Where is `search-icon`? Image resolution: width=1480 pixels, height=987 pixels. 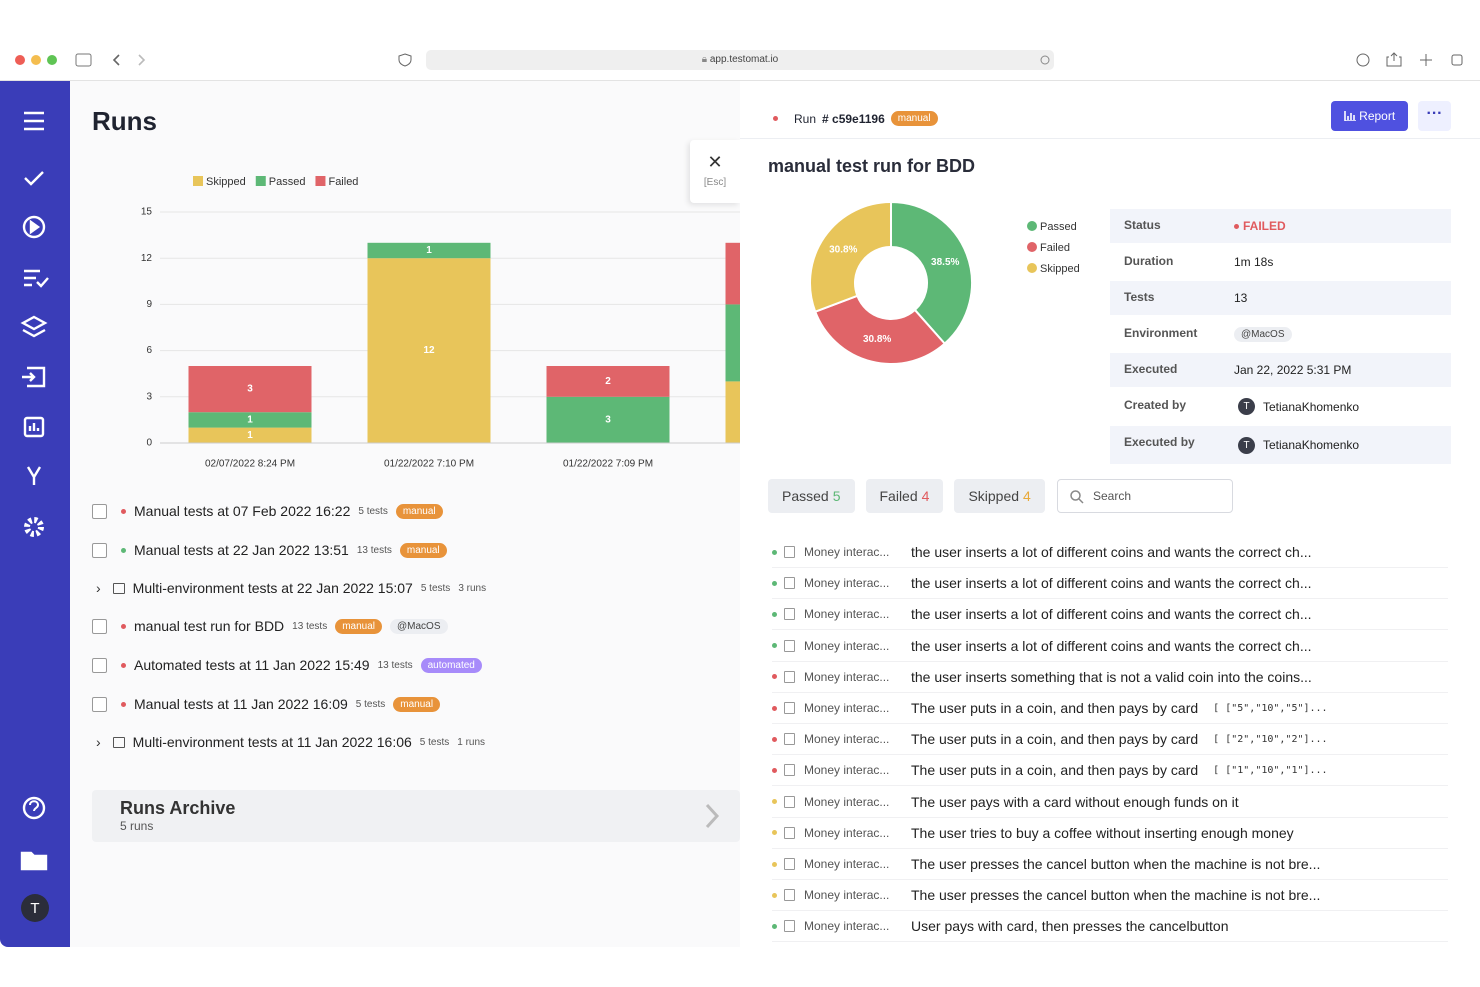
search-icon is located at coordinates (1077, 497).